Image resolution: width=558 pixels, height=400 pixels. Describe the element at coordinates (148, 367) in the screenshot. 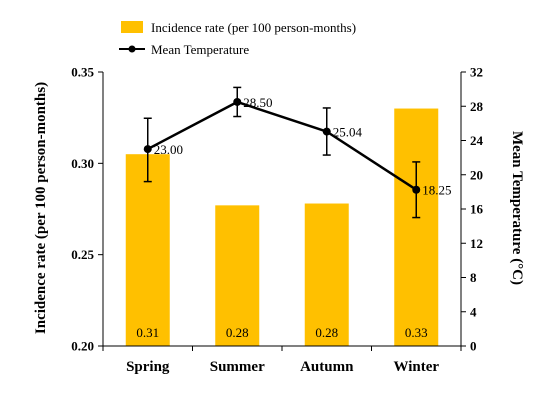

I see `x-tick-label-spring: Spring` at that location.